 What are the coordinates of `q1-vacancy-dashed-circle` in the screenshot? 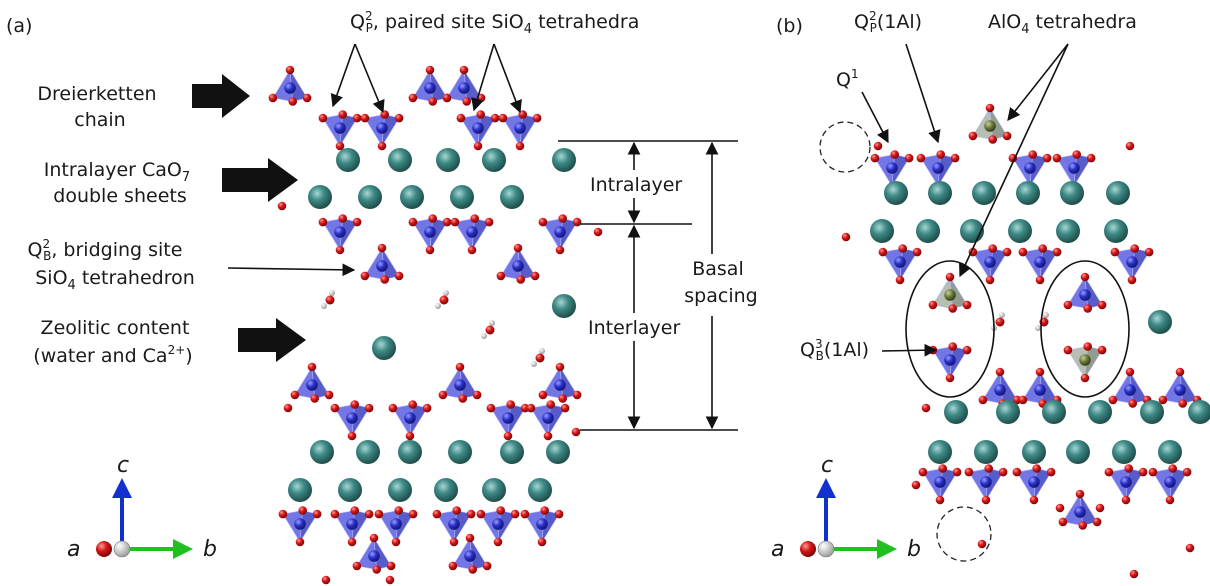 It's located at (845, 147).